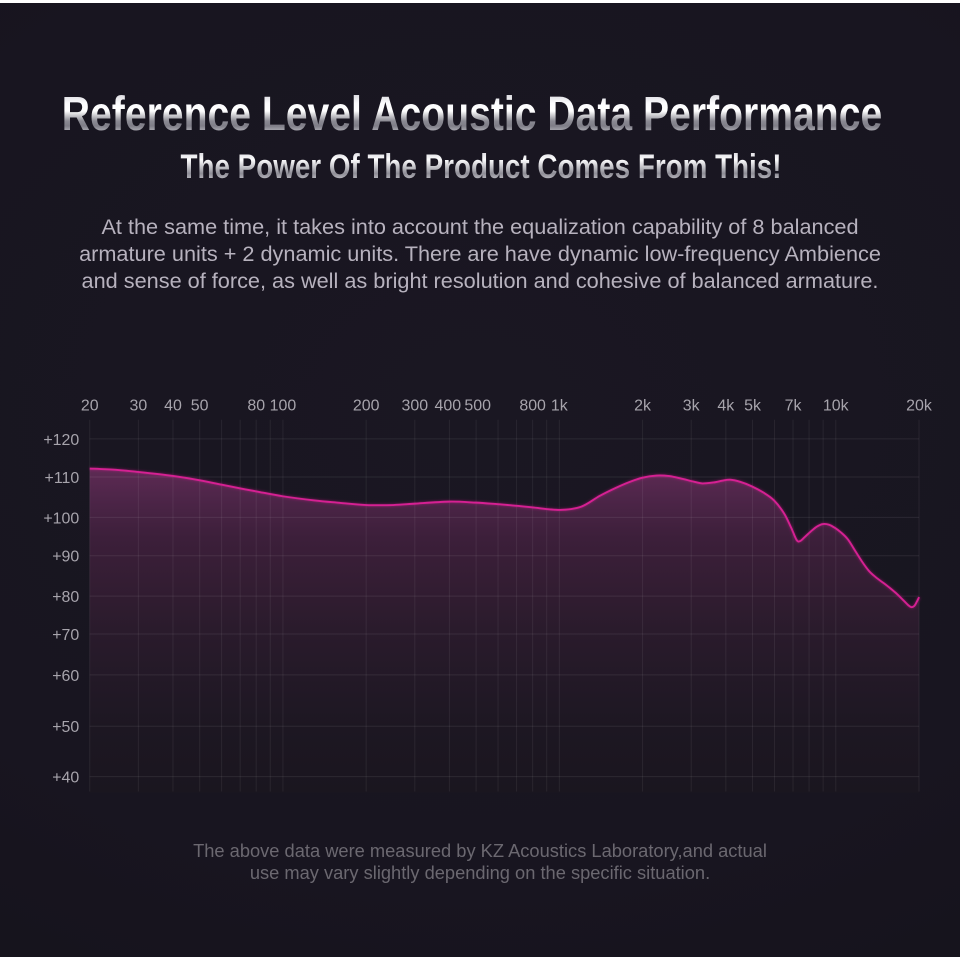  What do you see at coordinates (448, 406) in the screenshot?
I see `svg-text: 400` at bounding box center [448, 406].